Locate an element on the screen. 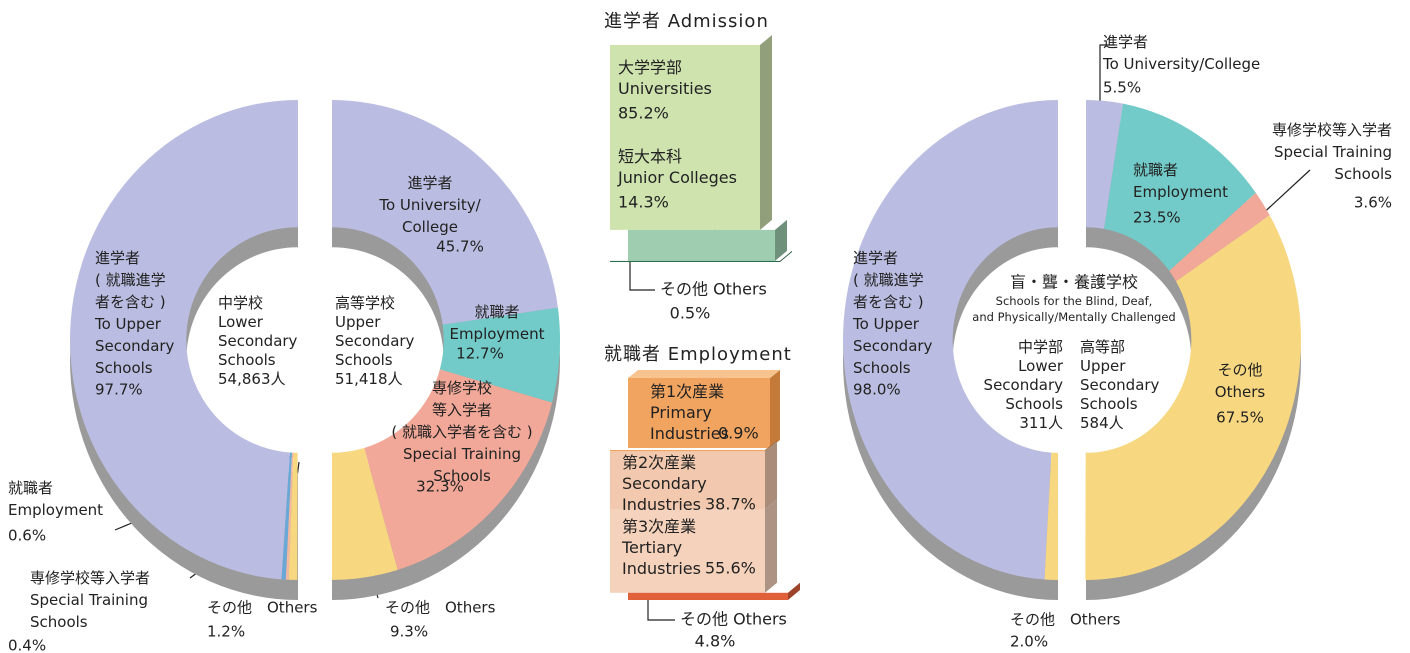  center-label: 高等部 Upper Secondary Schools 584人 is located at coordinates (1120, 385).